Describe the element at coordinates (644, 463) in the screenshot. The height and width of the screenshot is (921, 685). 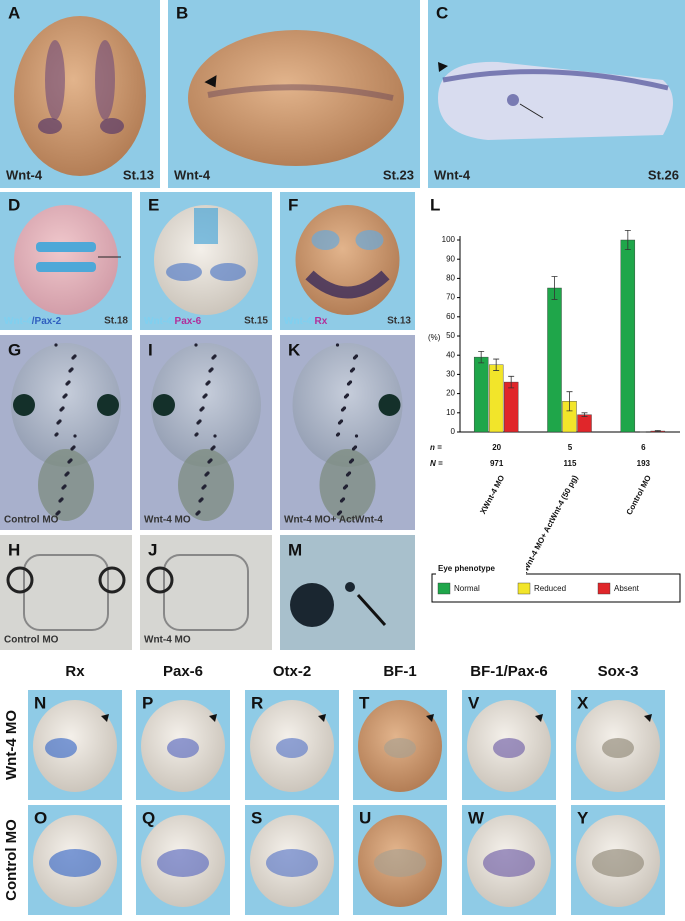
I see `N-value: 193` at that location.